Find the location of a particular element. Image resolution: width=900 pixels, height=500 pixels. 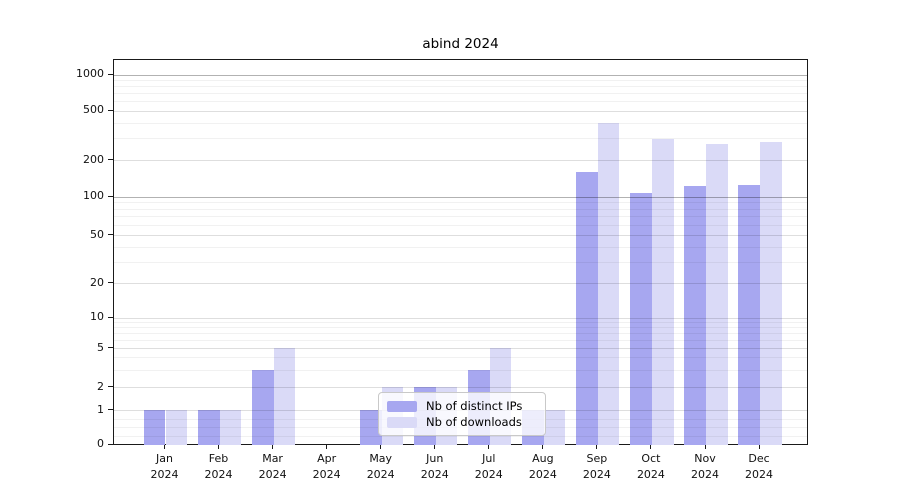

bar-downloads-mar is located at coordinates (284, 396).